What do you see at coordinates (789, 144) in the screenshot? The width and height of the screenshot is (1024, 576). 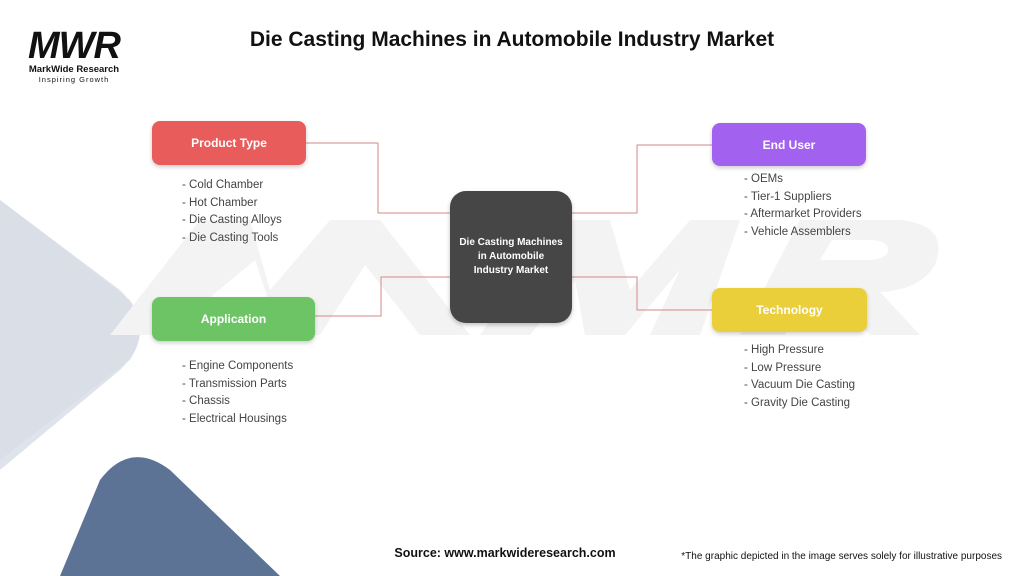 I see `category-end-user: End User` at bounding box center [789, 144].